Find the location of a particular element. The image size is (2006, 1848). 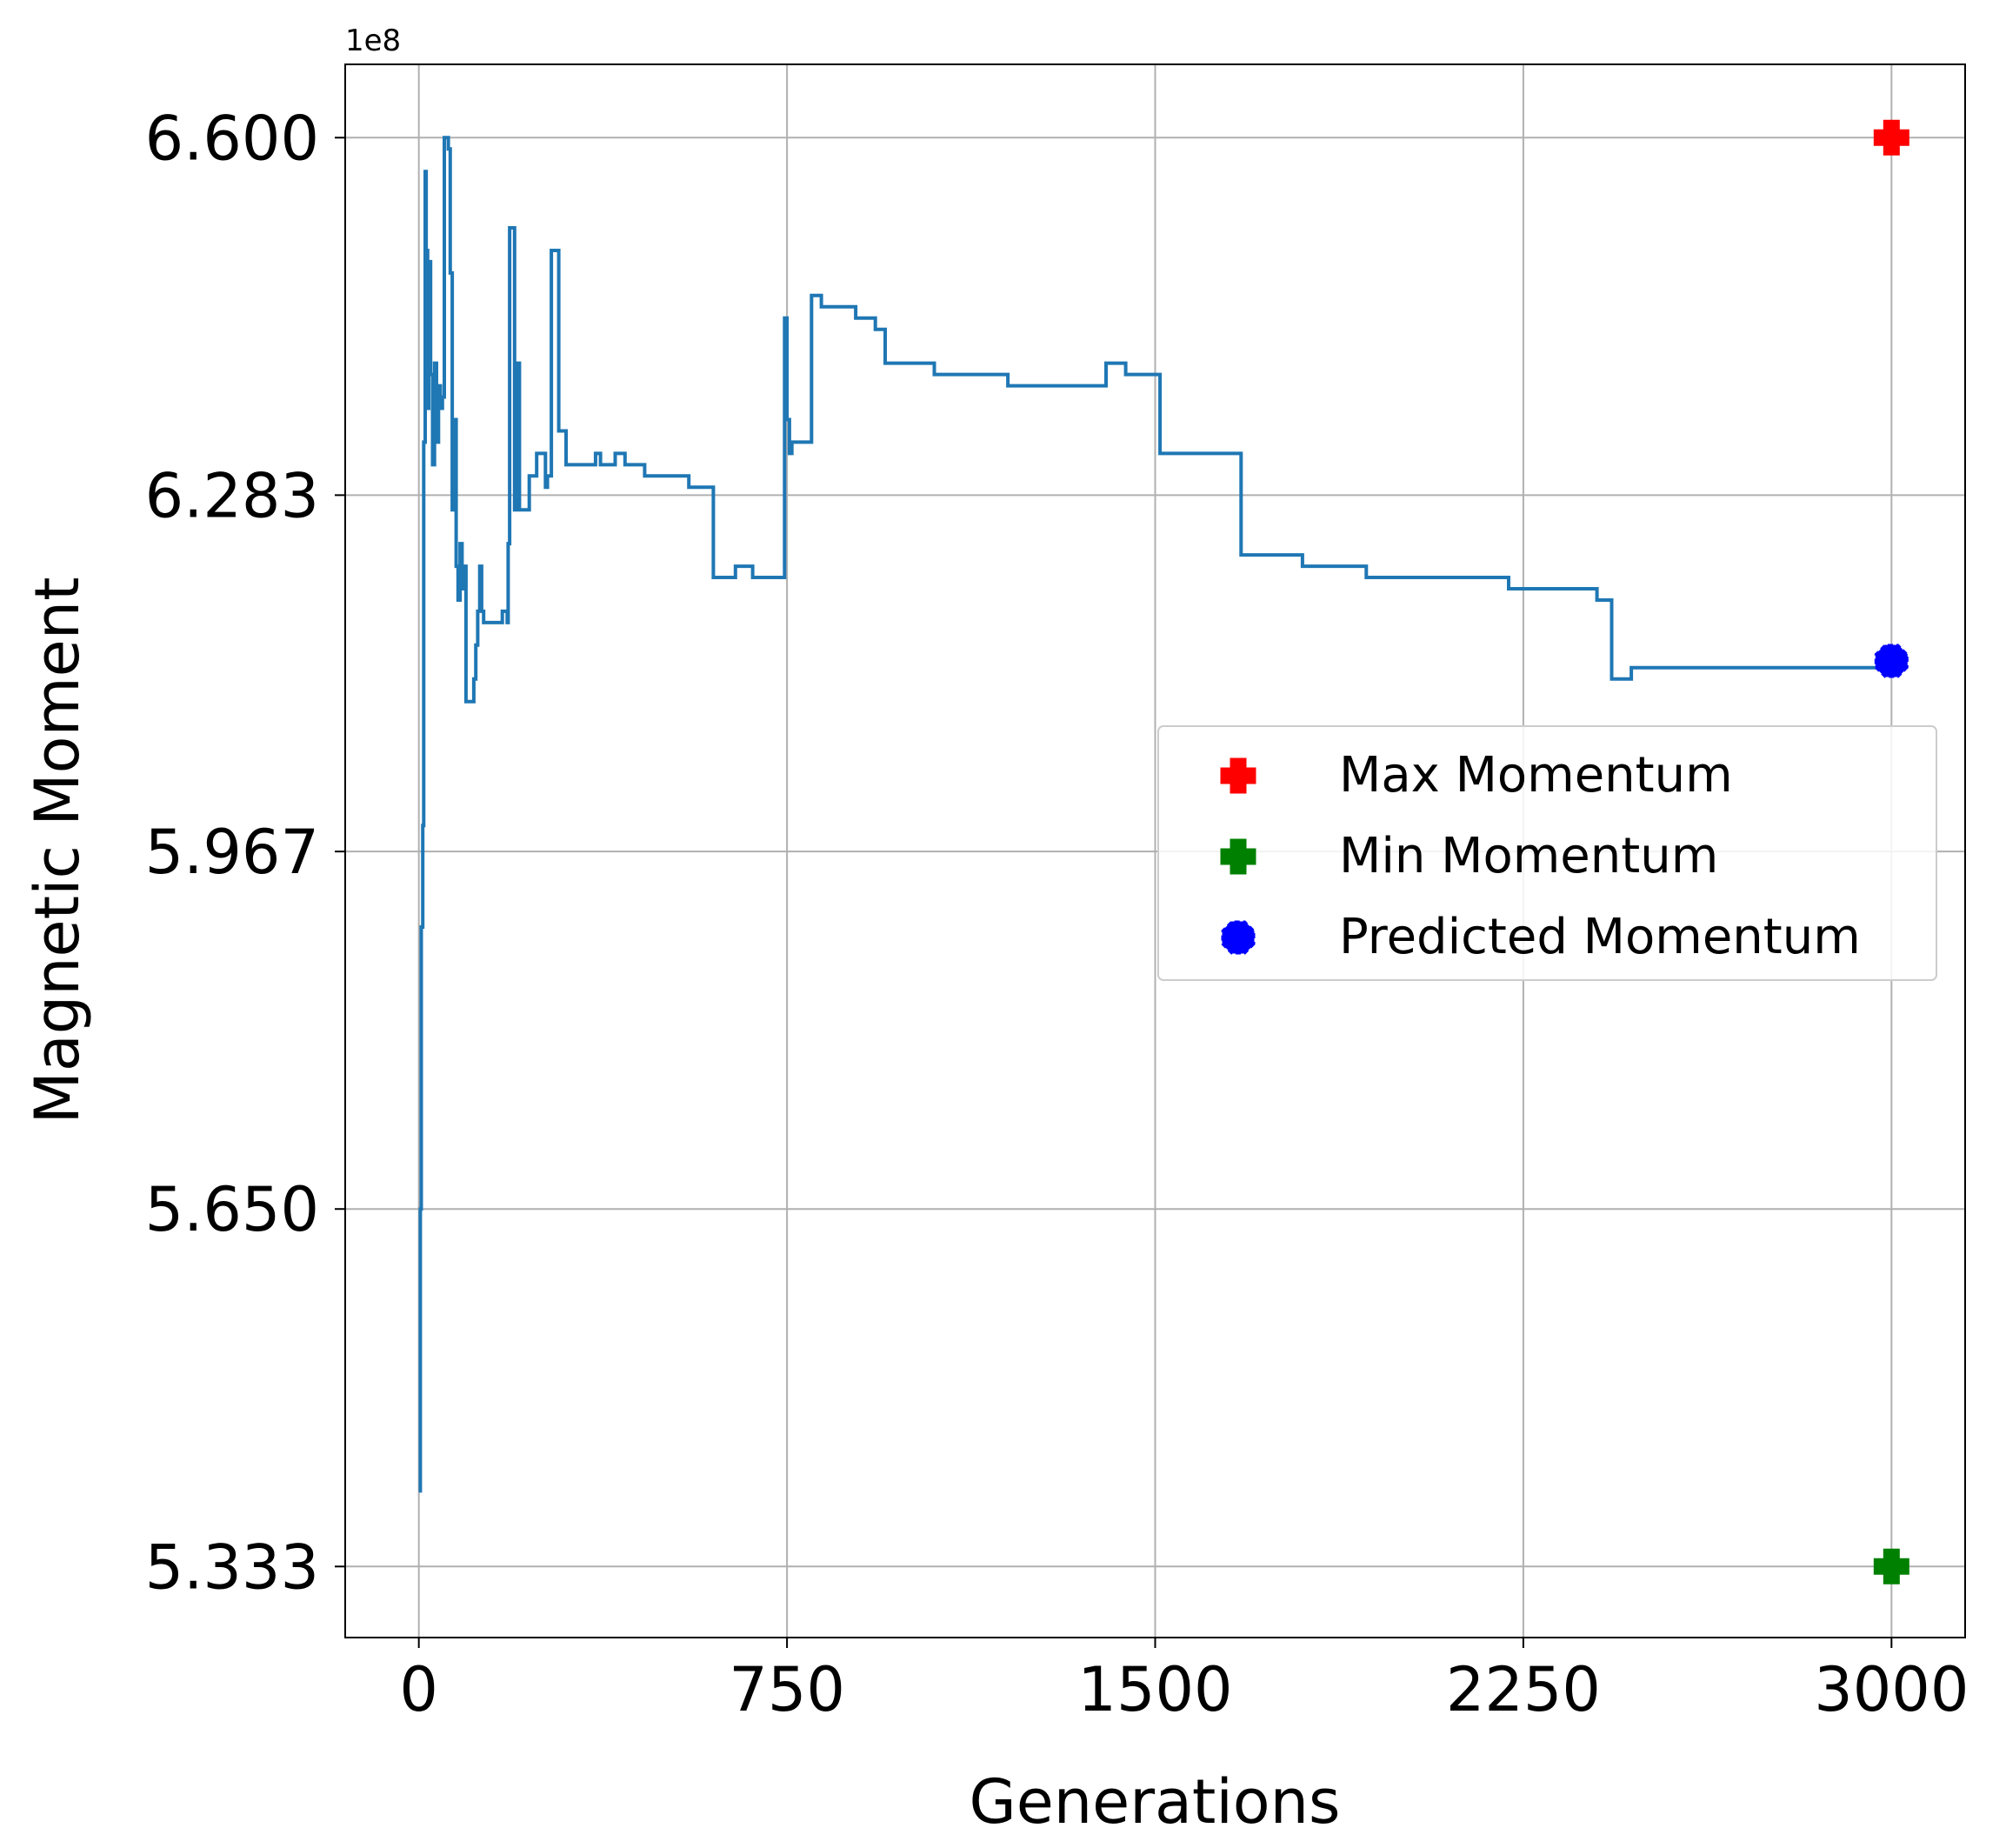

legend-label: Min Momentum is located at coordinates (1528, 856).